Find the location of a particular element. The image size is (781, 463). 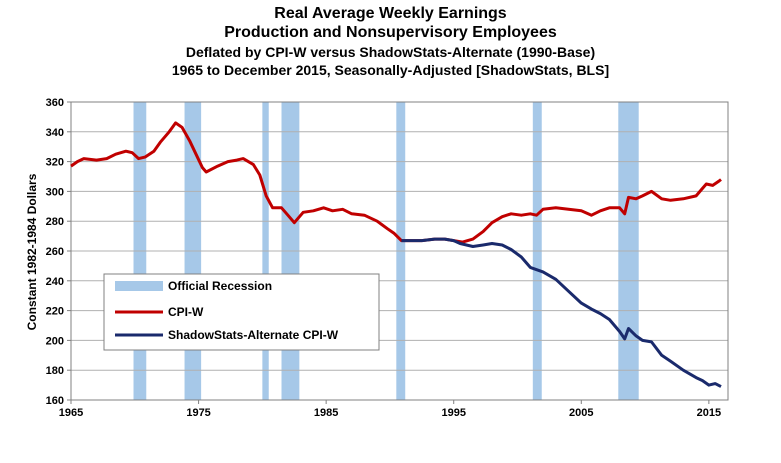

x-tick-label-1995: 1995 is located at coordinates (453, 413).